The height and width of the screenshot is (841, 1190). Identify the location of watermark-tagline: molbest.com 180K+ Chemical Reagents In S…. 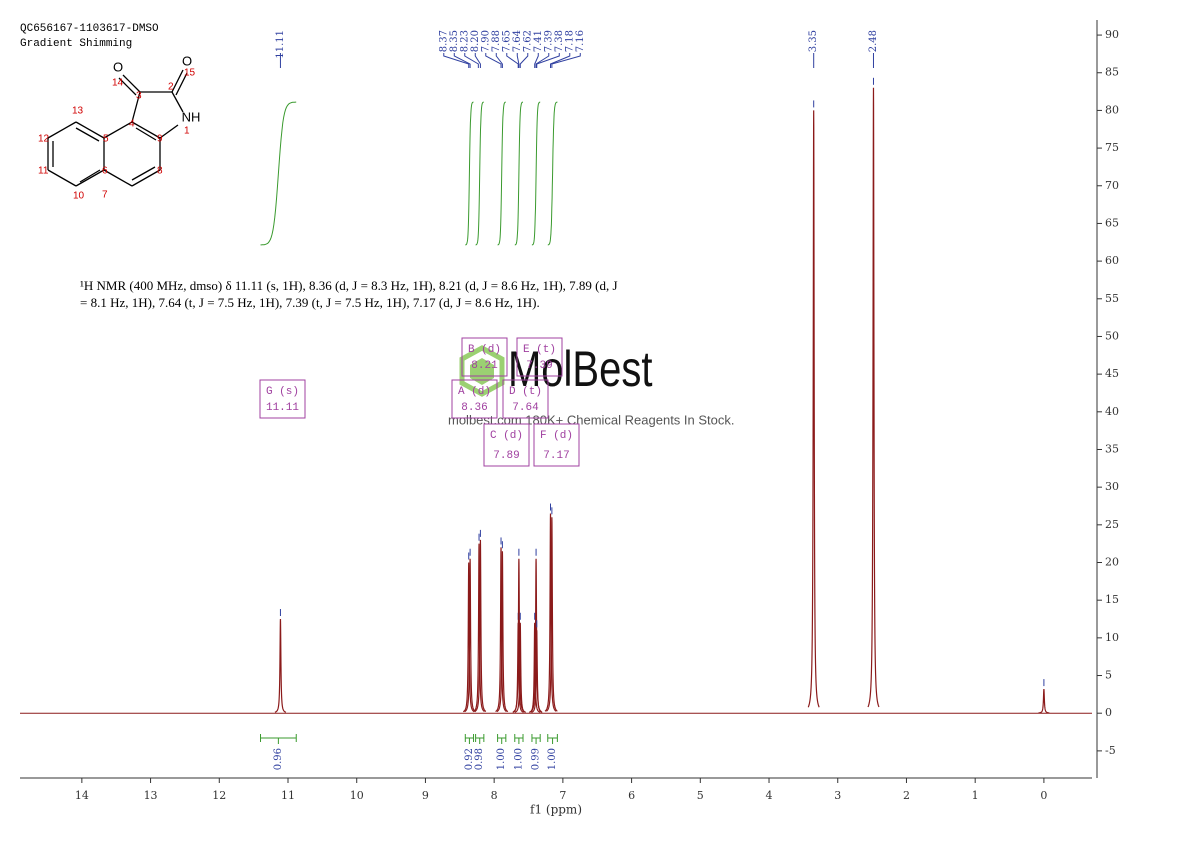
(591, 419).